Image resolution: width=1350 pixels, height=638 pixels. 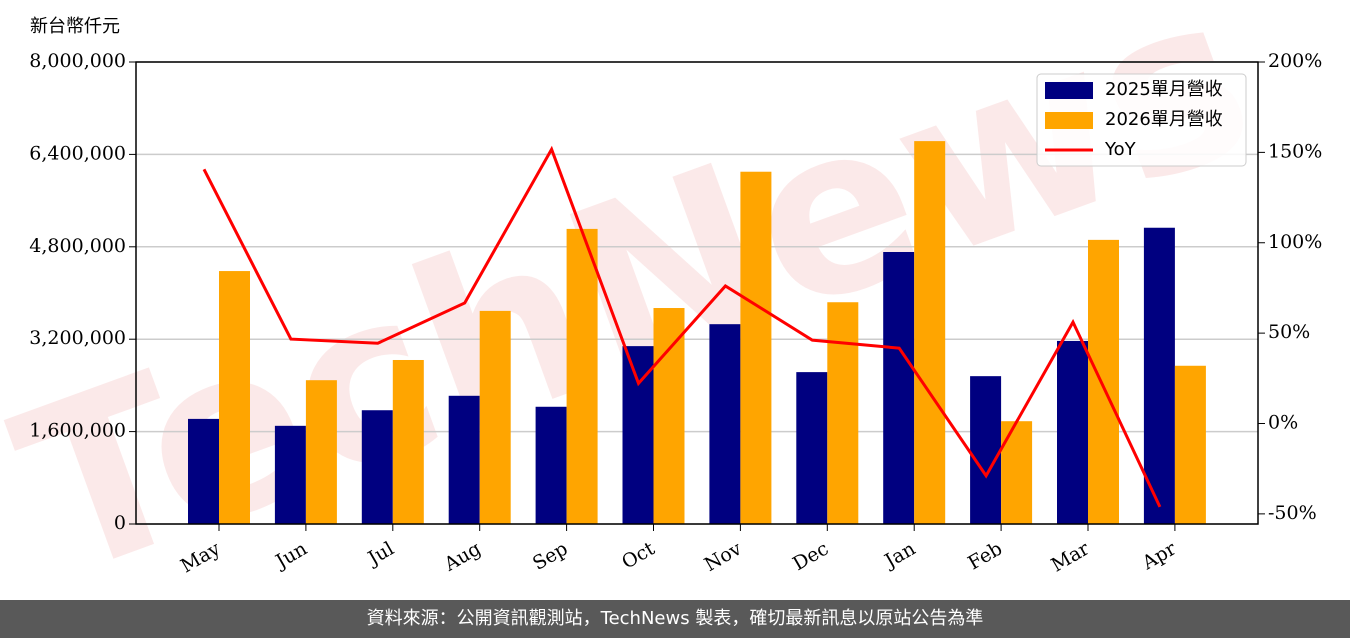 What do you see at coordinates (1292, 513) in the screenshot?
I see `y2-tick-label: -50%` at bounding box center [1292, 513].